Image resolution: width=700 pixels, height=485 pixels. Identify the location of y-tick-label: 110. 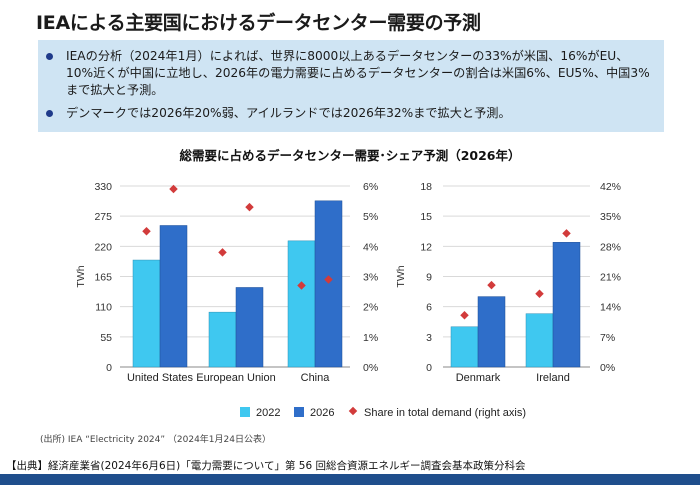
(103, 308).